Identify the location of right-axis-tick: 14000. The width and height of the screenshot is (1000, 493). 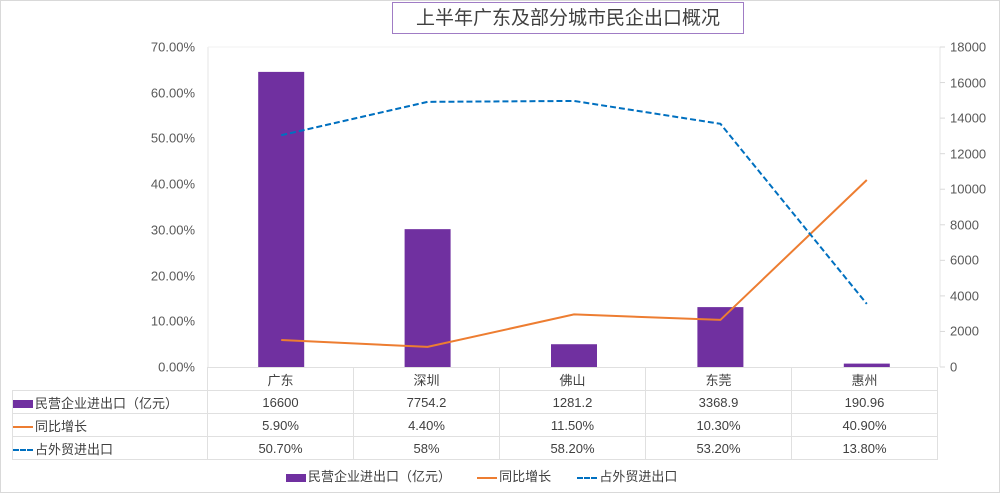
(968, 118).